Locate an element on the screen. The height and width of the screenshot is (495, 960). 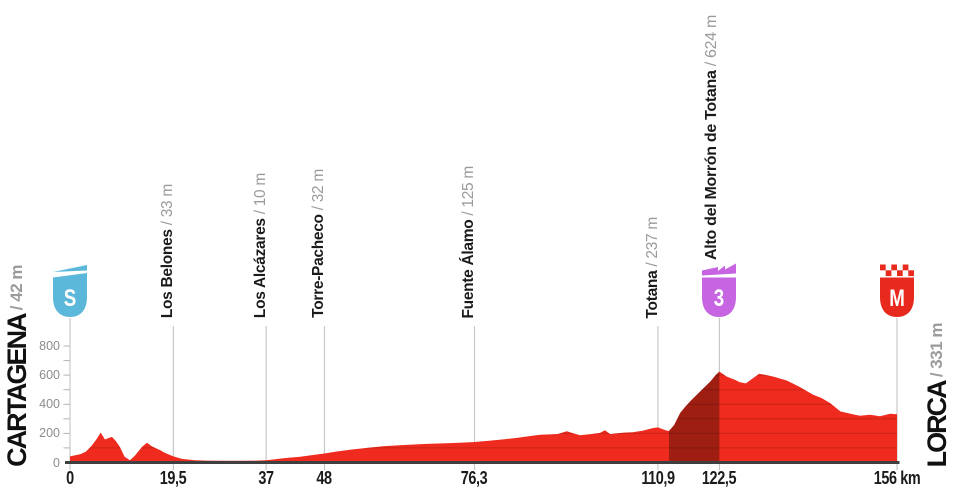
x-axis-ticks is located at coordinates (483, 467).